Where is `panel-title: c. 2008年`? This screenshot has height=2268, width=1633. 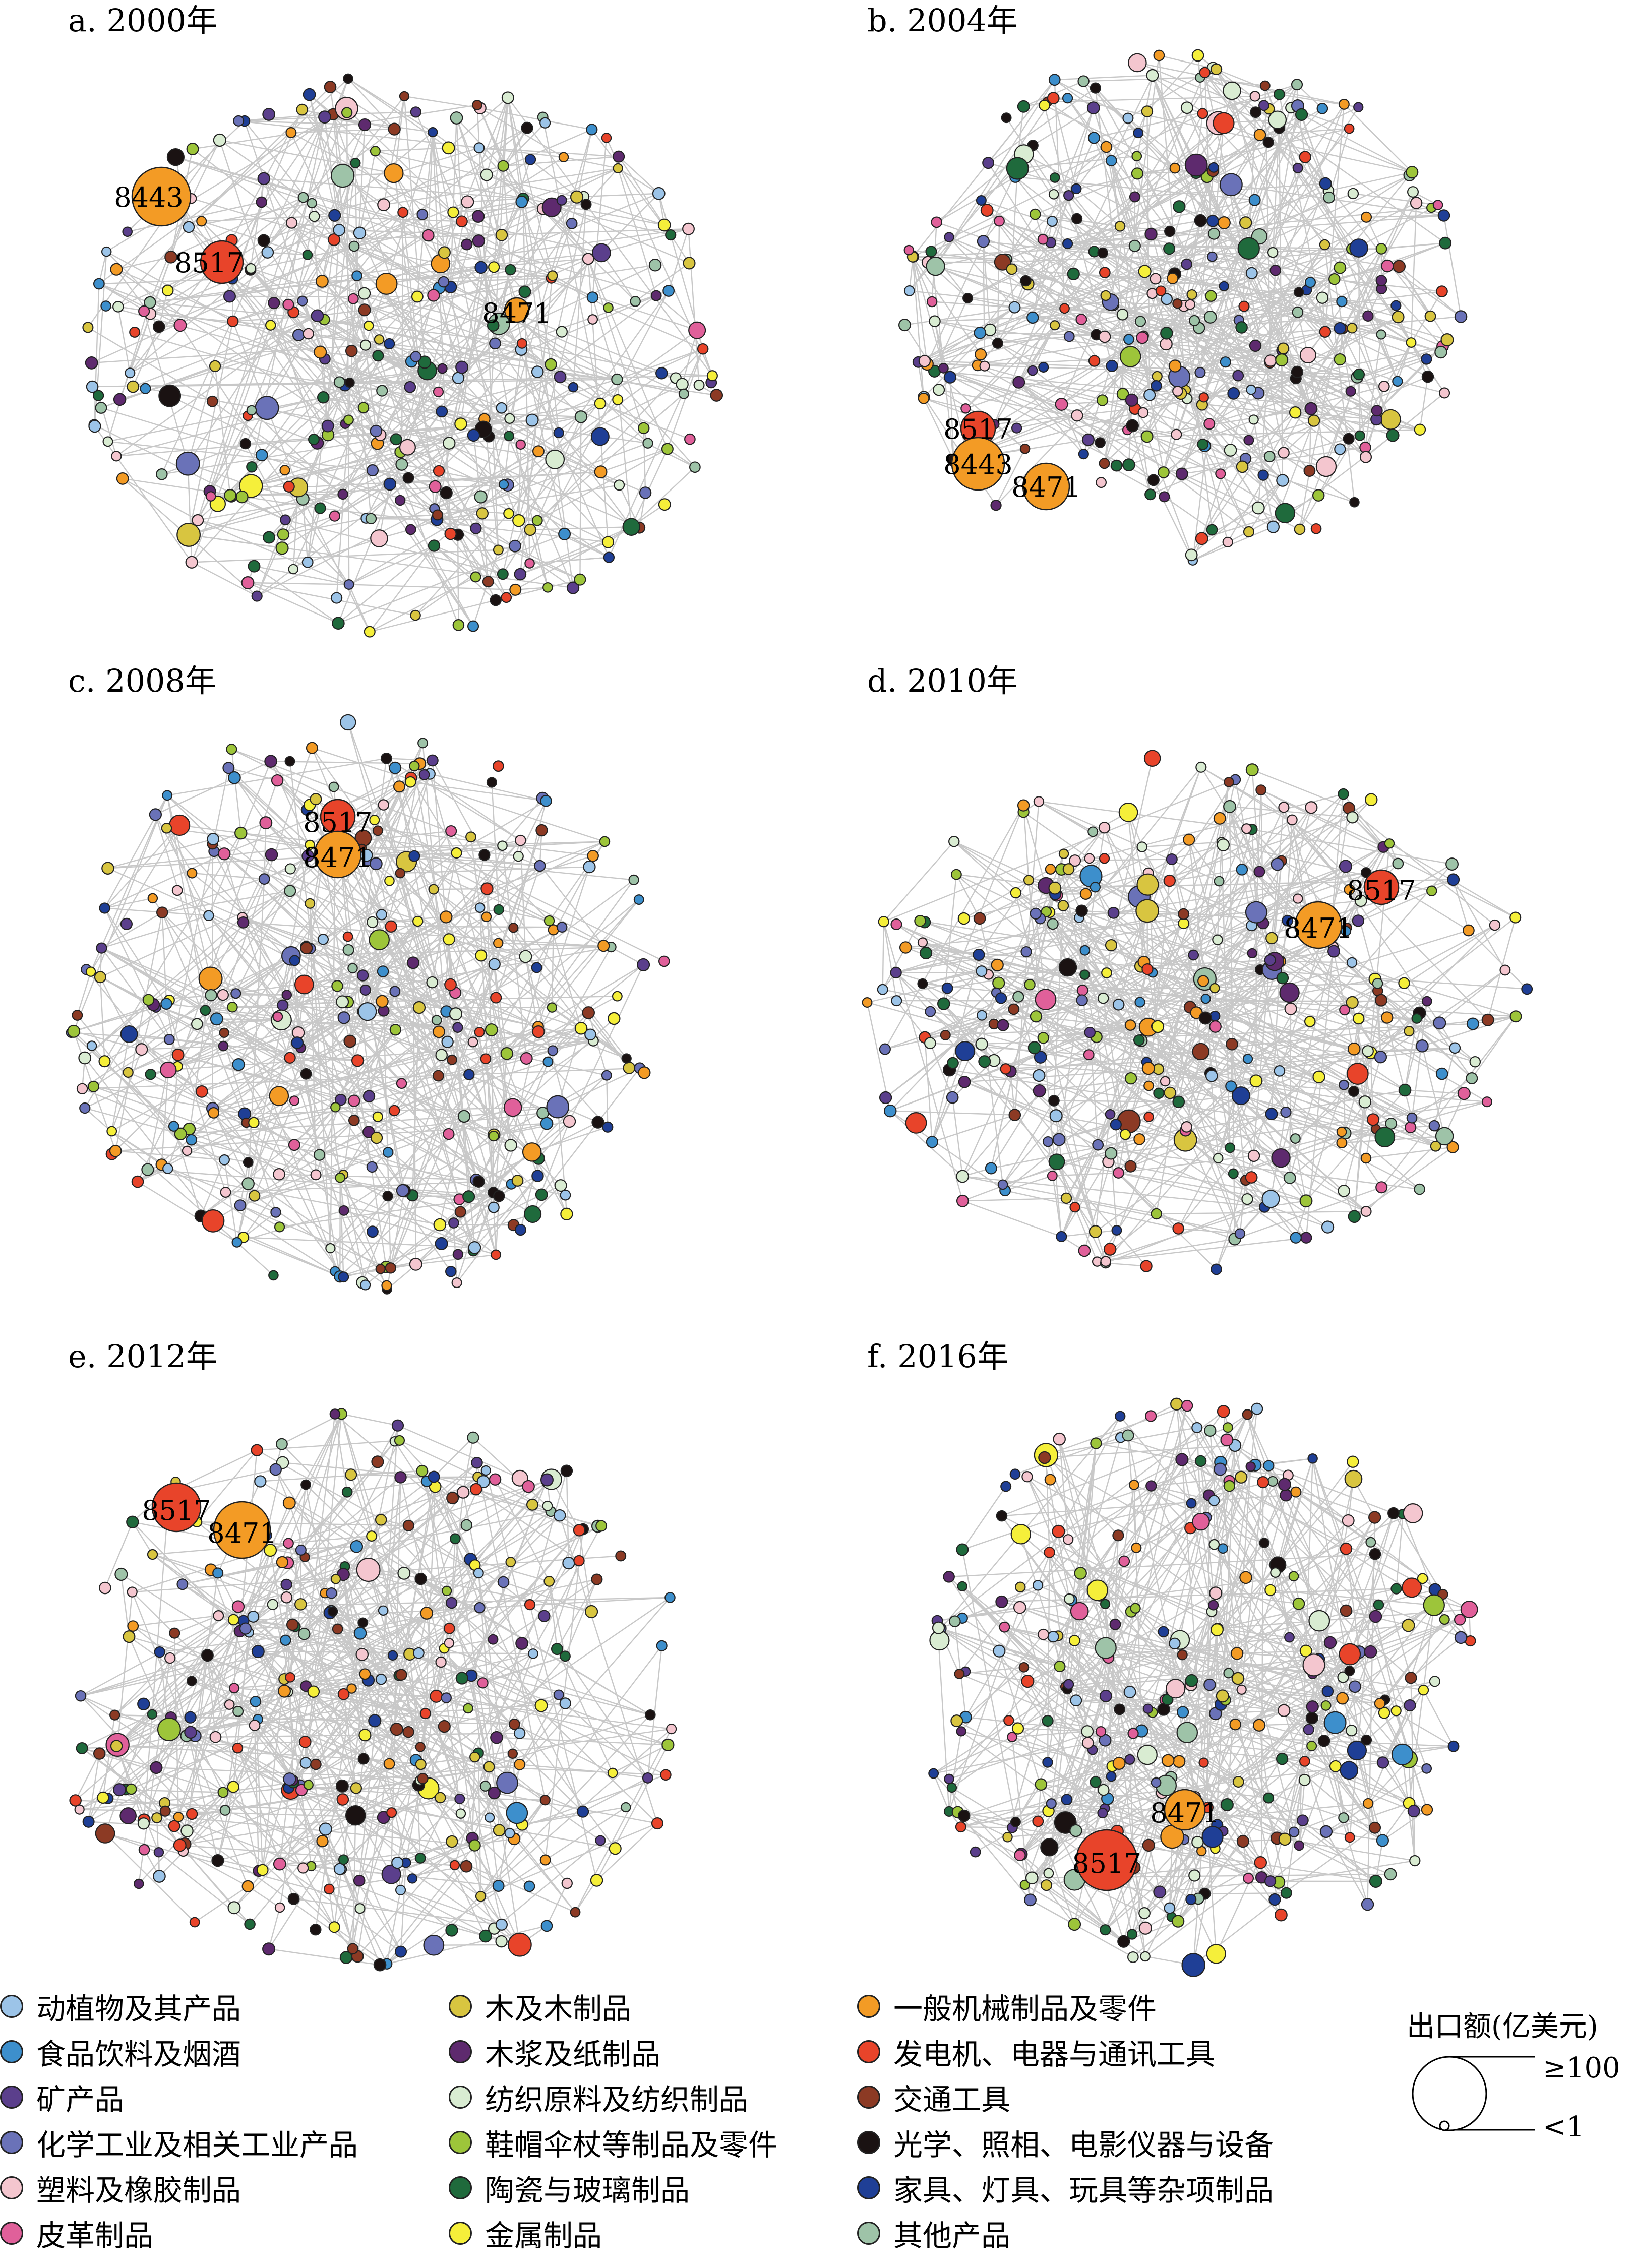 panel-title: c. 2008年 is located at coordinates (142, 680).